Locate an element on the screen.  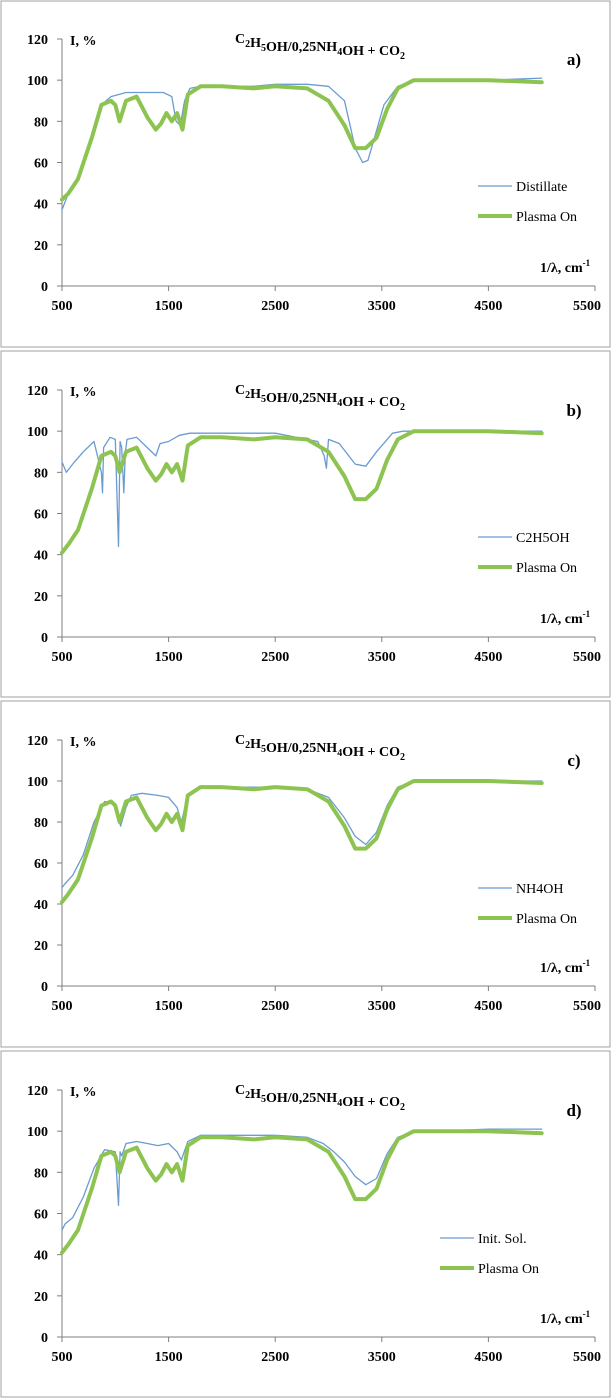
legend-label: Init. Sol. is located at coordinates (502, 1239).